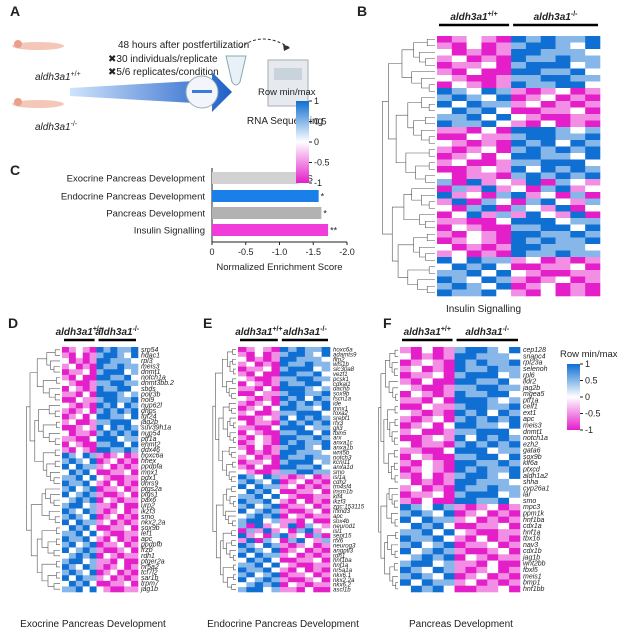  Describe the element at coordinates (338, 516) in the screenshot. I see `row-label: apc` at that location.